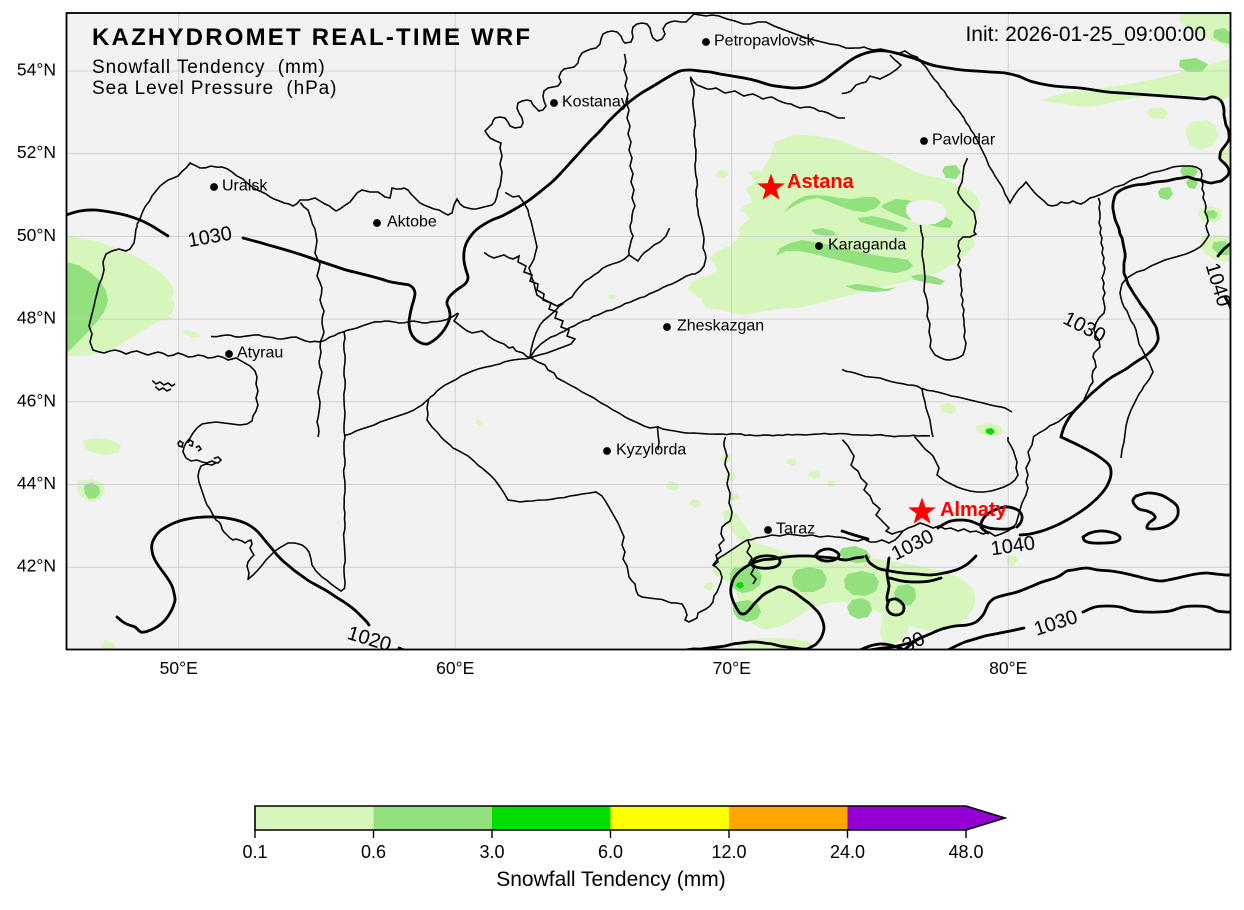 The height and width of the screenshot is (910, 1244). What do you see at coordinates (260, 353) in the screenshot?
I see `svg-text: Atyrau` at bounding box center [260, 353].